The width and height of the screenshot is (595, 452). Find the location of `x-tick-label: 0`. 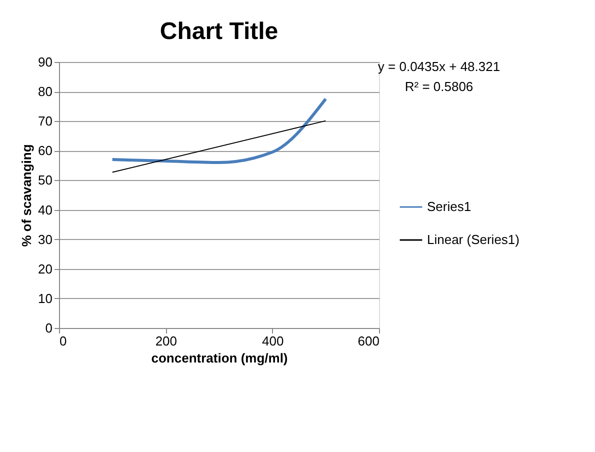

x-tick-label: 0 is located at coordinates (63, 341).